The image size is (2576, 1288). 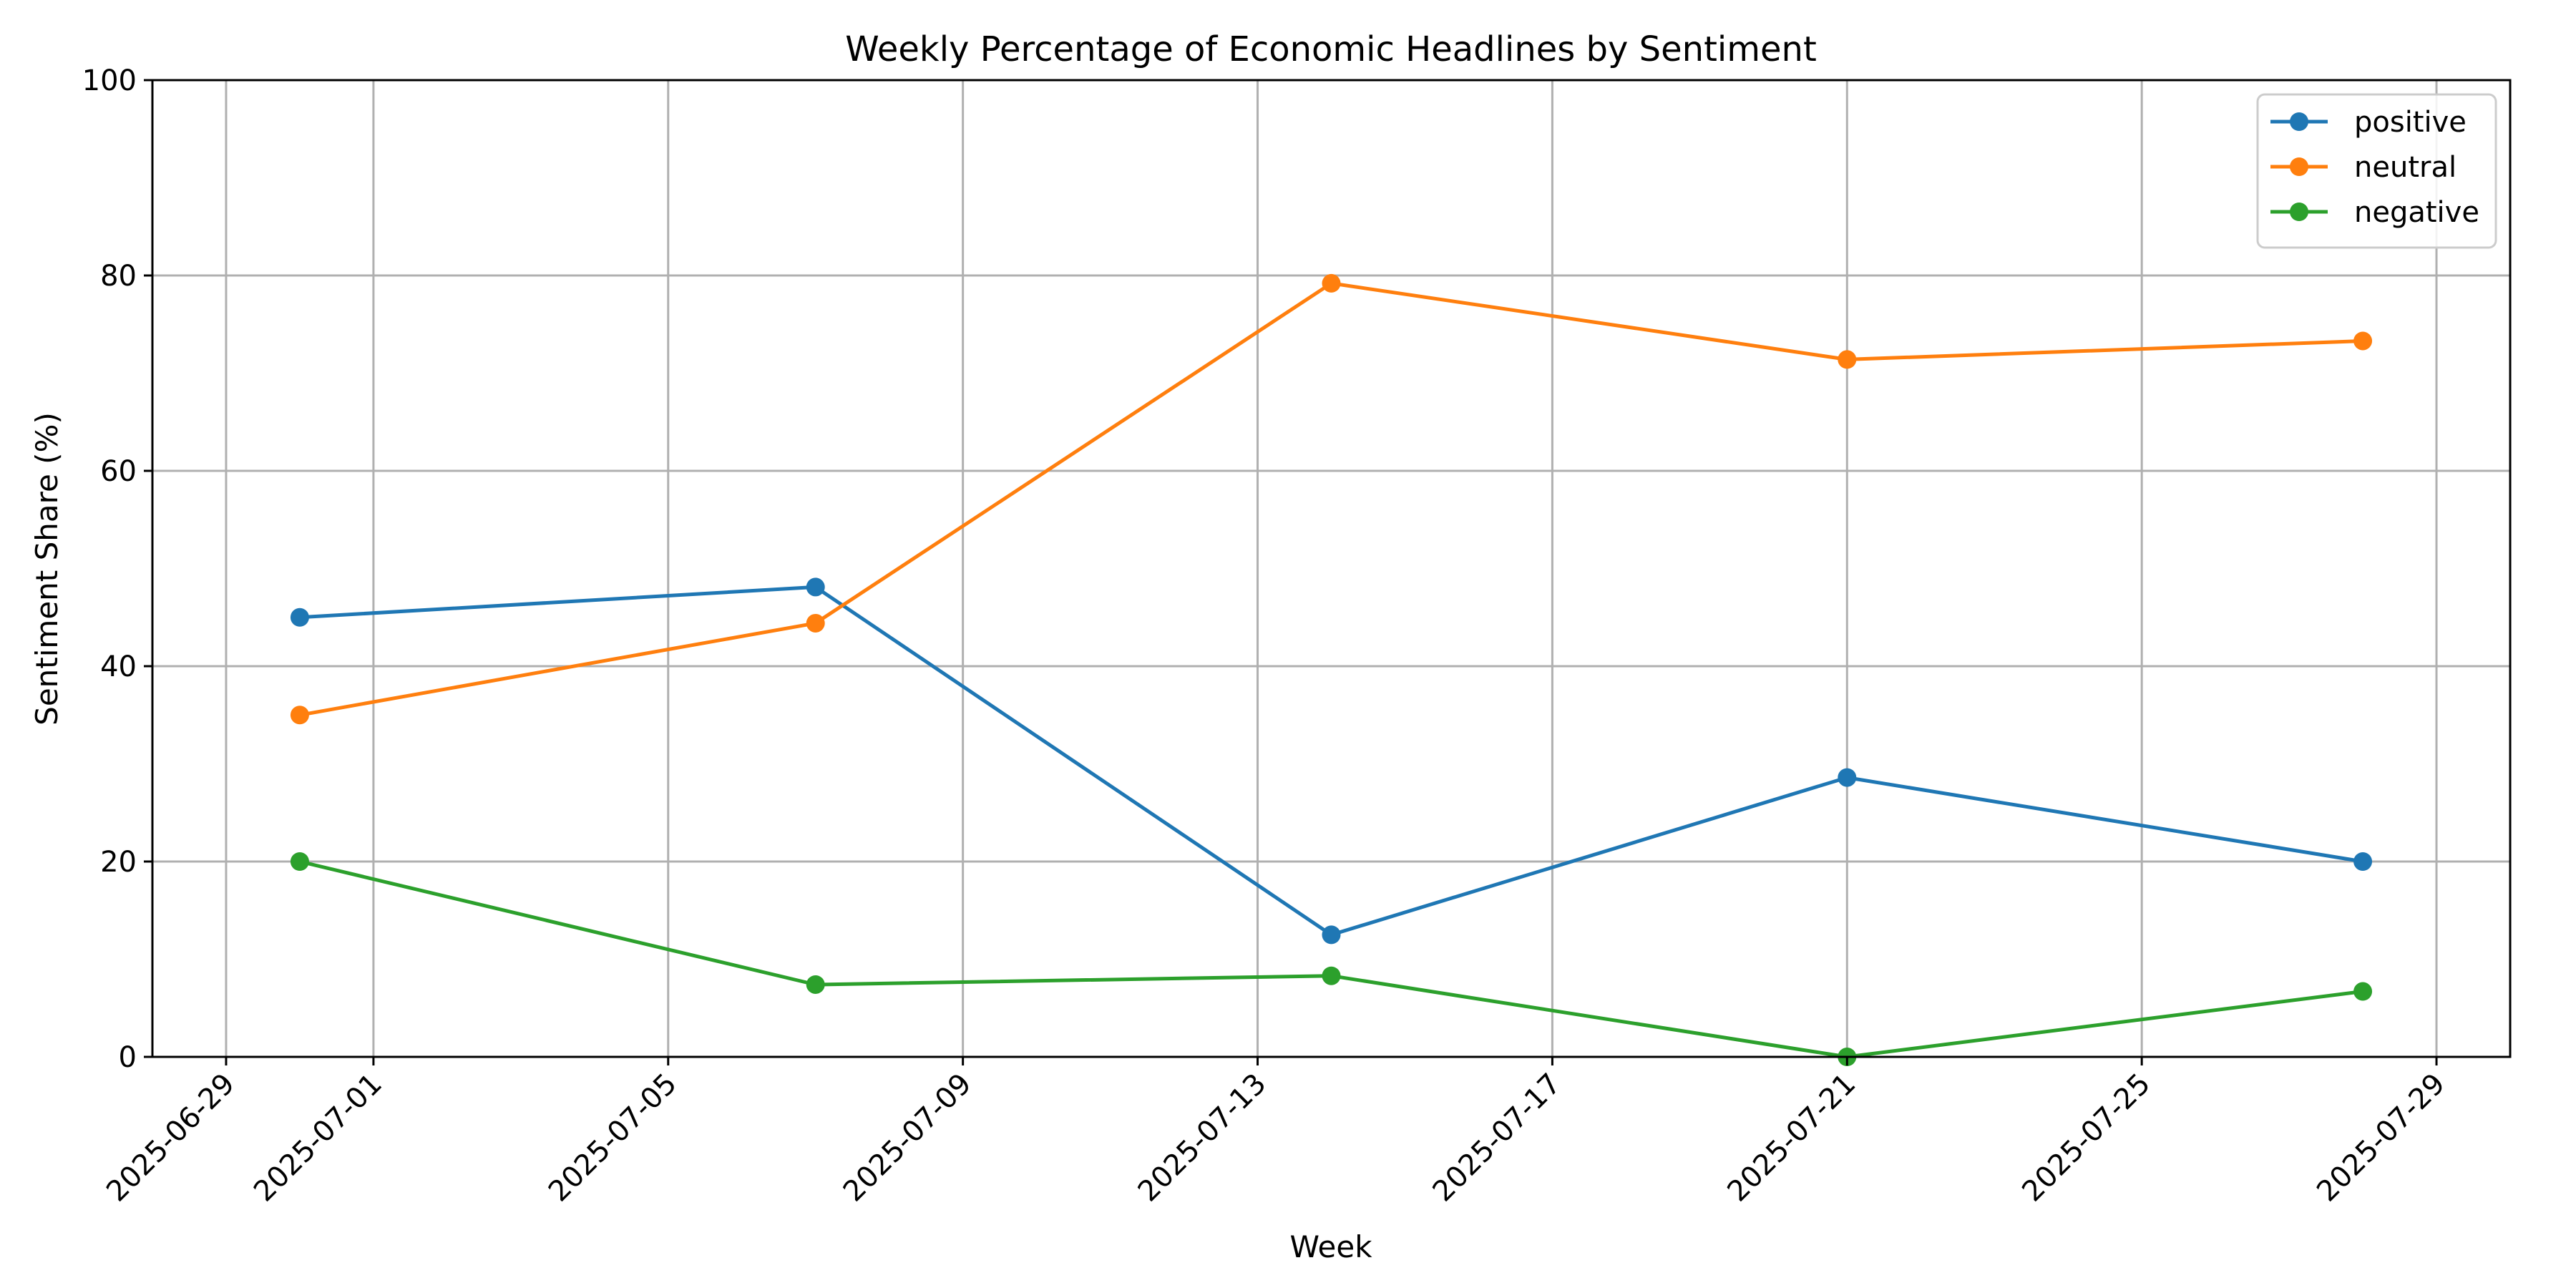 What do you see at coordinates (2405, 167) in the screenshot?
I see `legend-label-neutral: neutral` at bounding box center [2405, 167].